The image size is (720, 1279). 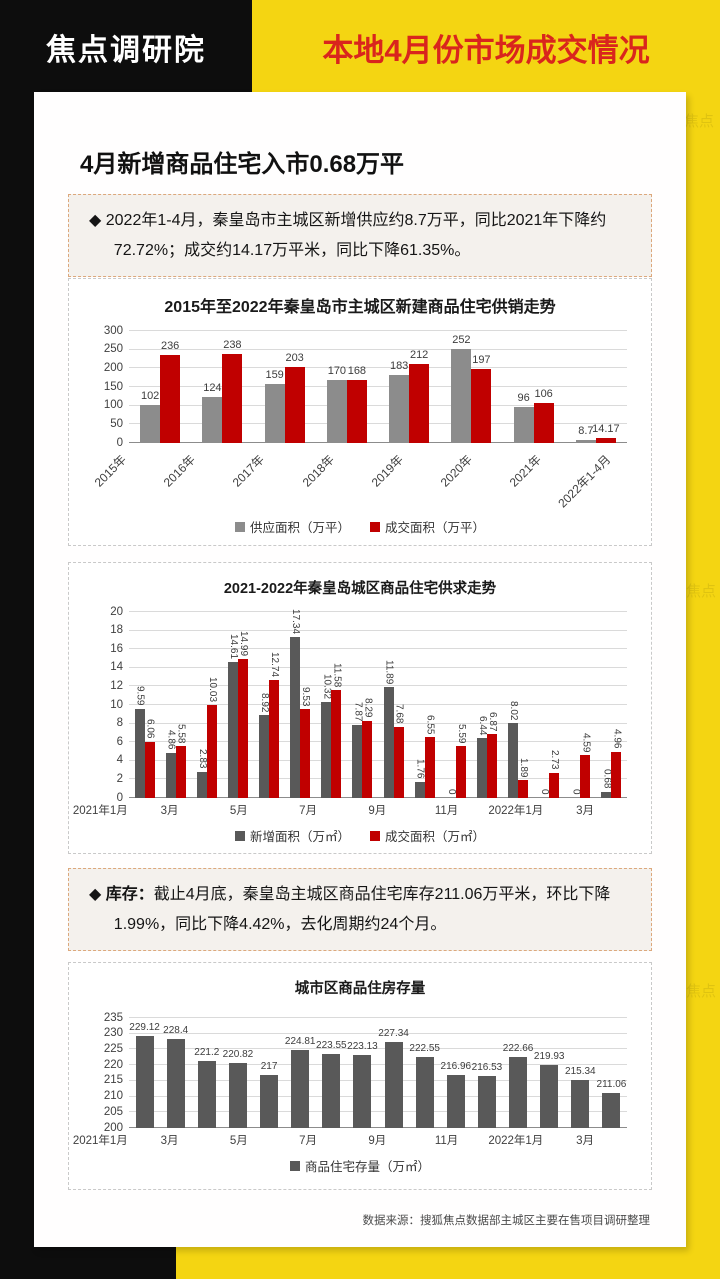 What do you see at coordinates (487, 1068) in the screenshot?
I see `data-label: 216.53` at bounding box center [487, 1068].